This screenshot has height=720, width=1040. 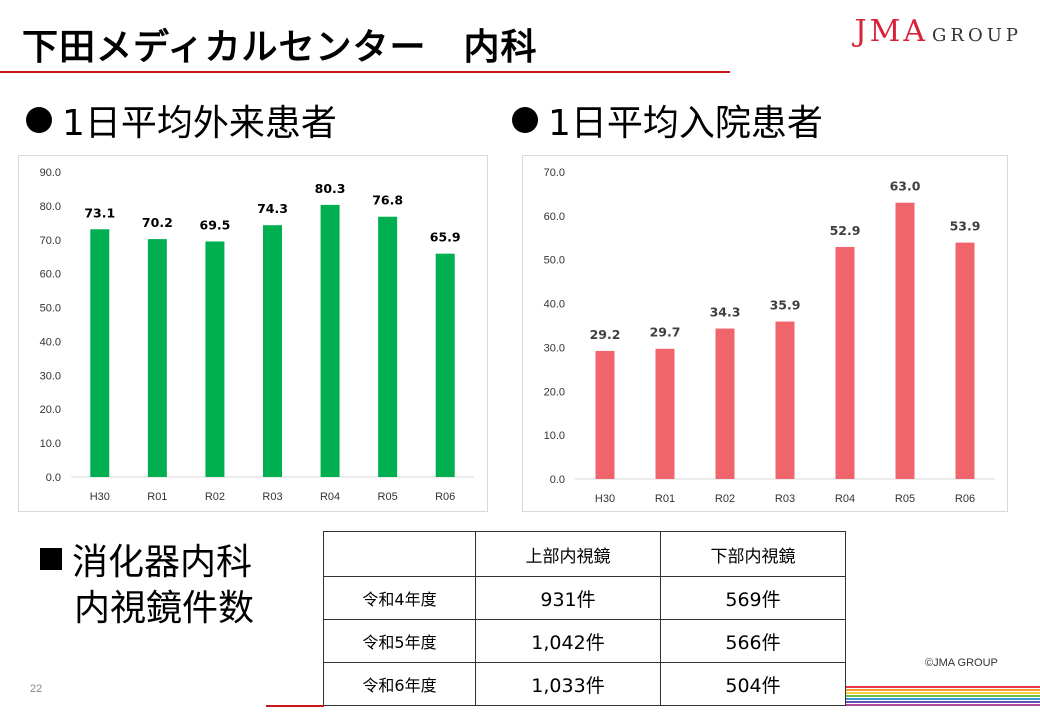 What do you see at coordinates (965, 226) in the screenshot?
I see `data-label: 53.9` at bounding box center [965, 226].